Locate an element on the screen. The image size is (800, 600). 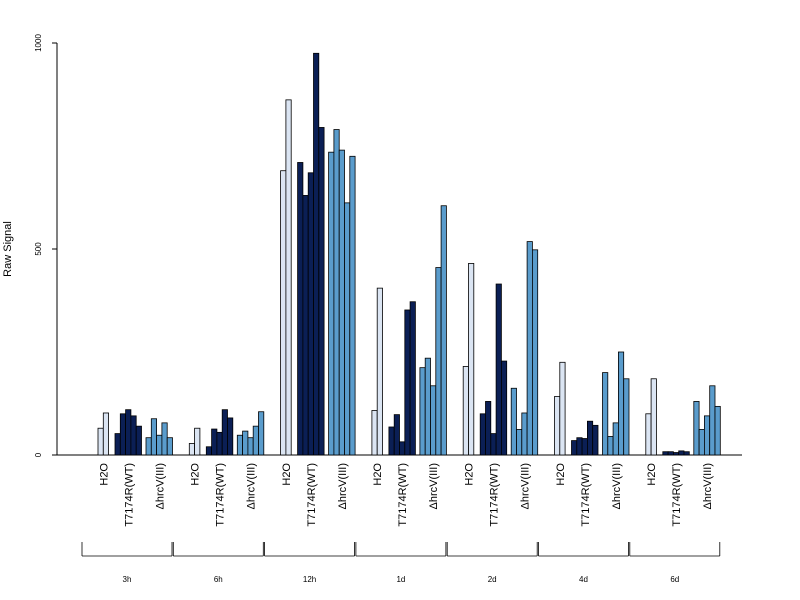
y-tick-label: 1000 is located at coordinates (38, 43).